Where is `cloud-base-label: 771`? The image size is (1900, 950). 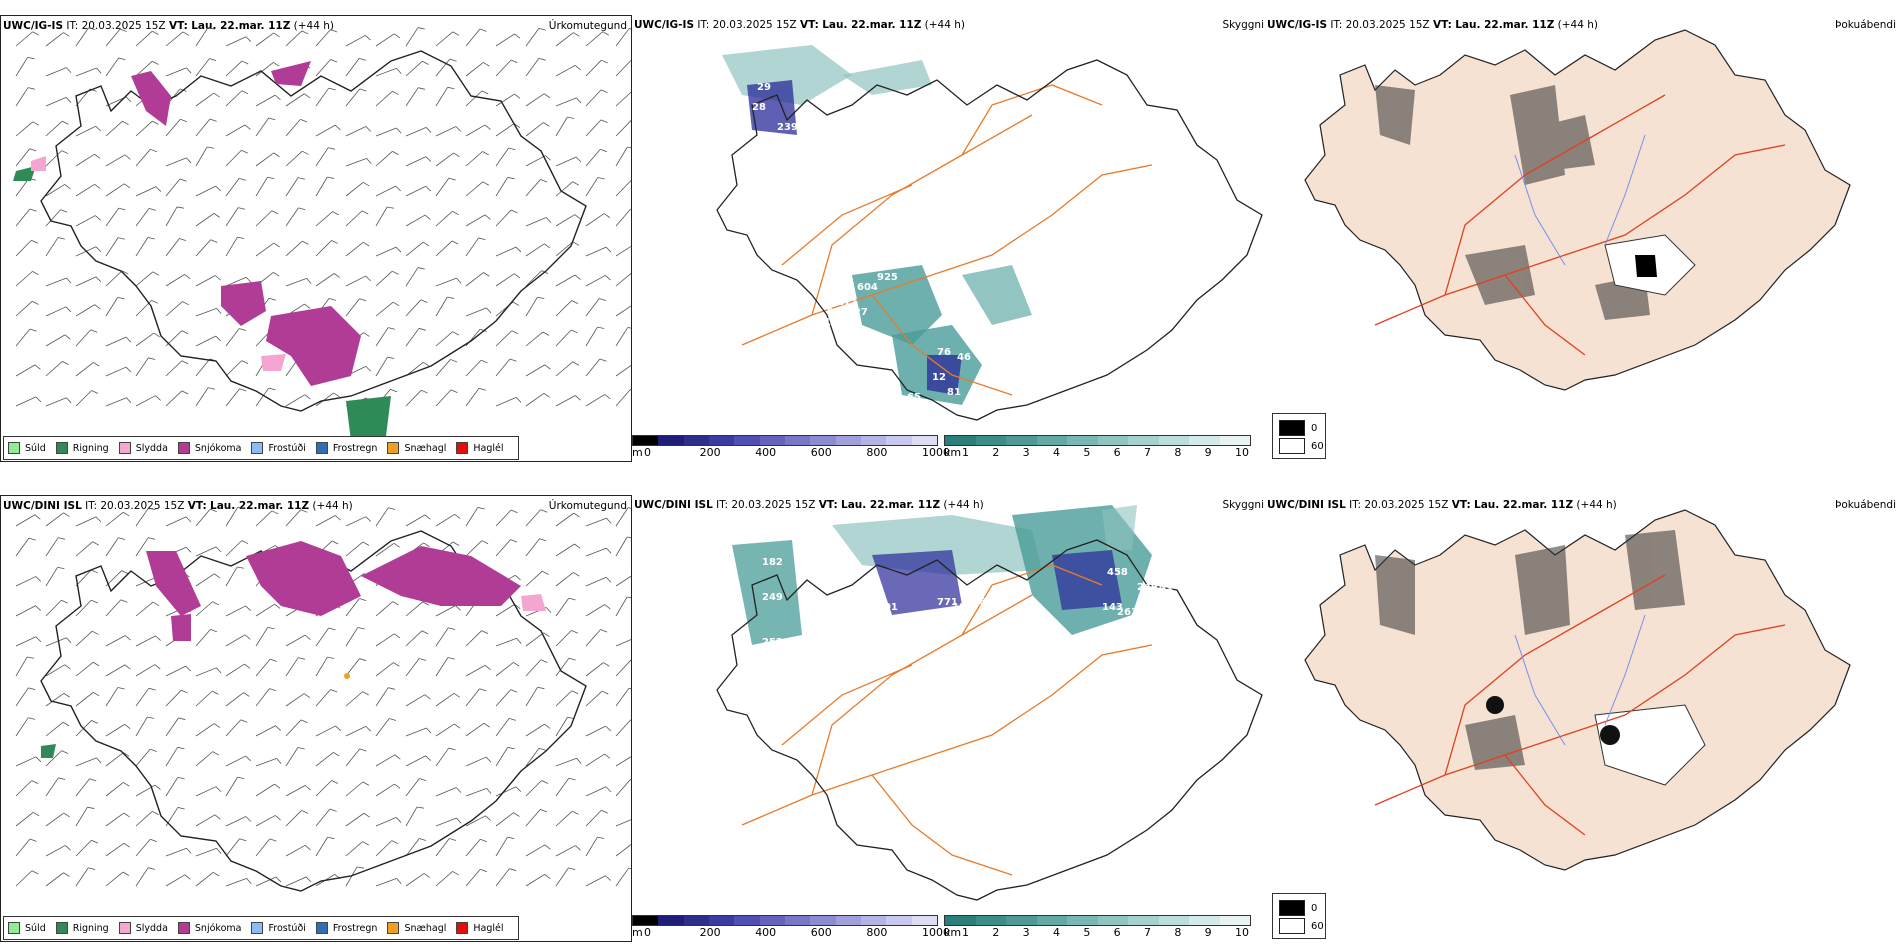 cloud-base-label: 771 is located at coordinates (947, 602).